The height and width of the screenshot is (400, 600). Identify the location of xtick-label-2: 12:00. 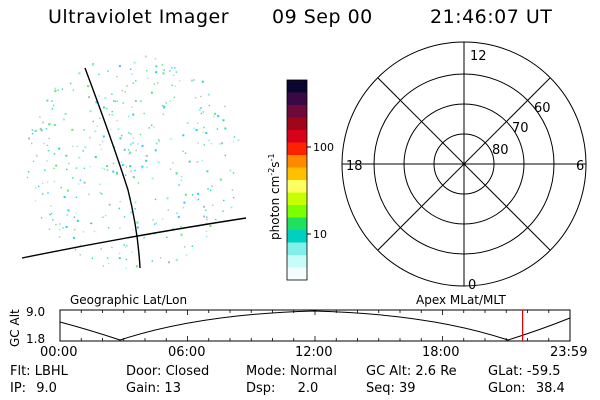
(314, 352).